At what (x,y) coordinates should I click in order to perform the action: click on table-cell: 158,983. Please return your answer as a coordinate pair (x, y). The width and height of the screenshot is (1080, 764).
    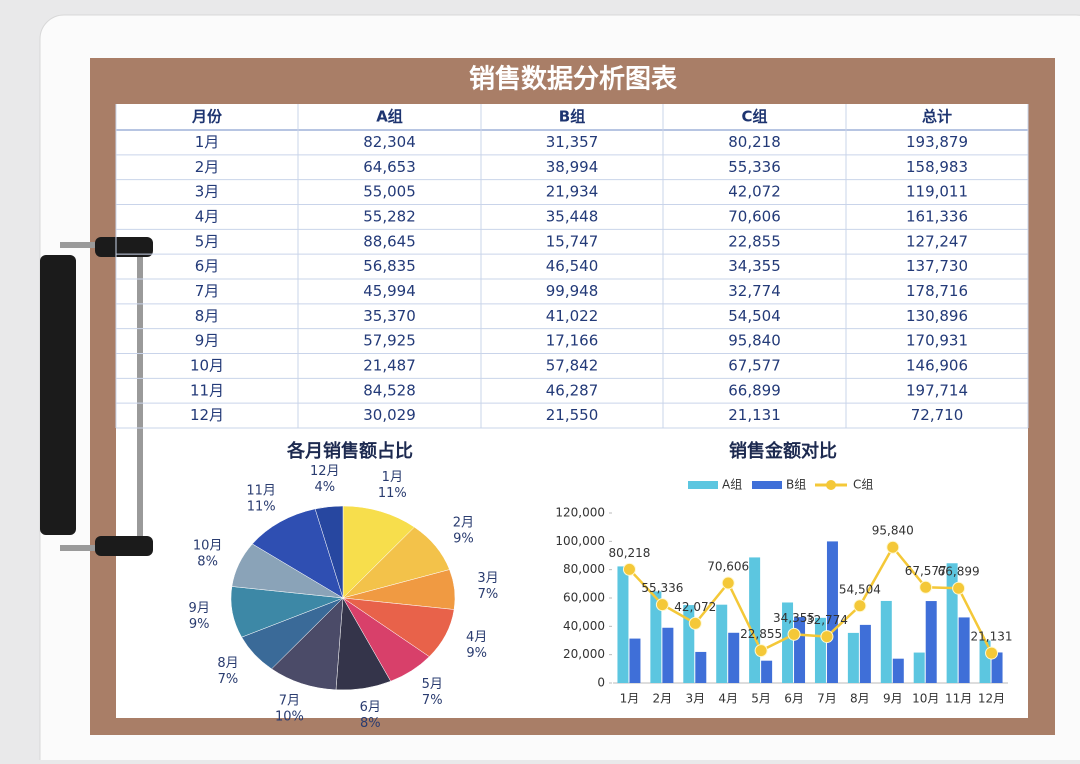
    Looking at the image, I should click on (937, 167).